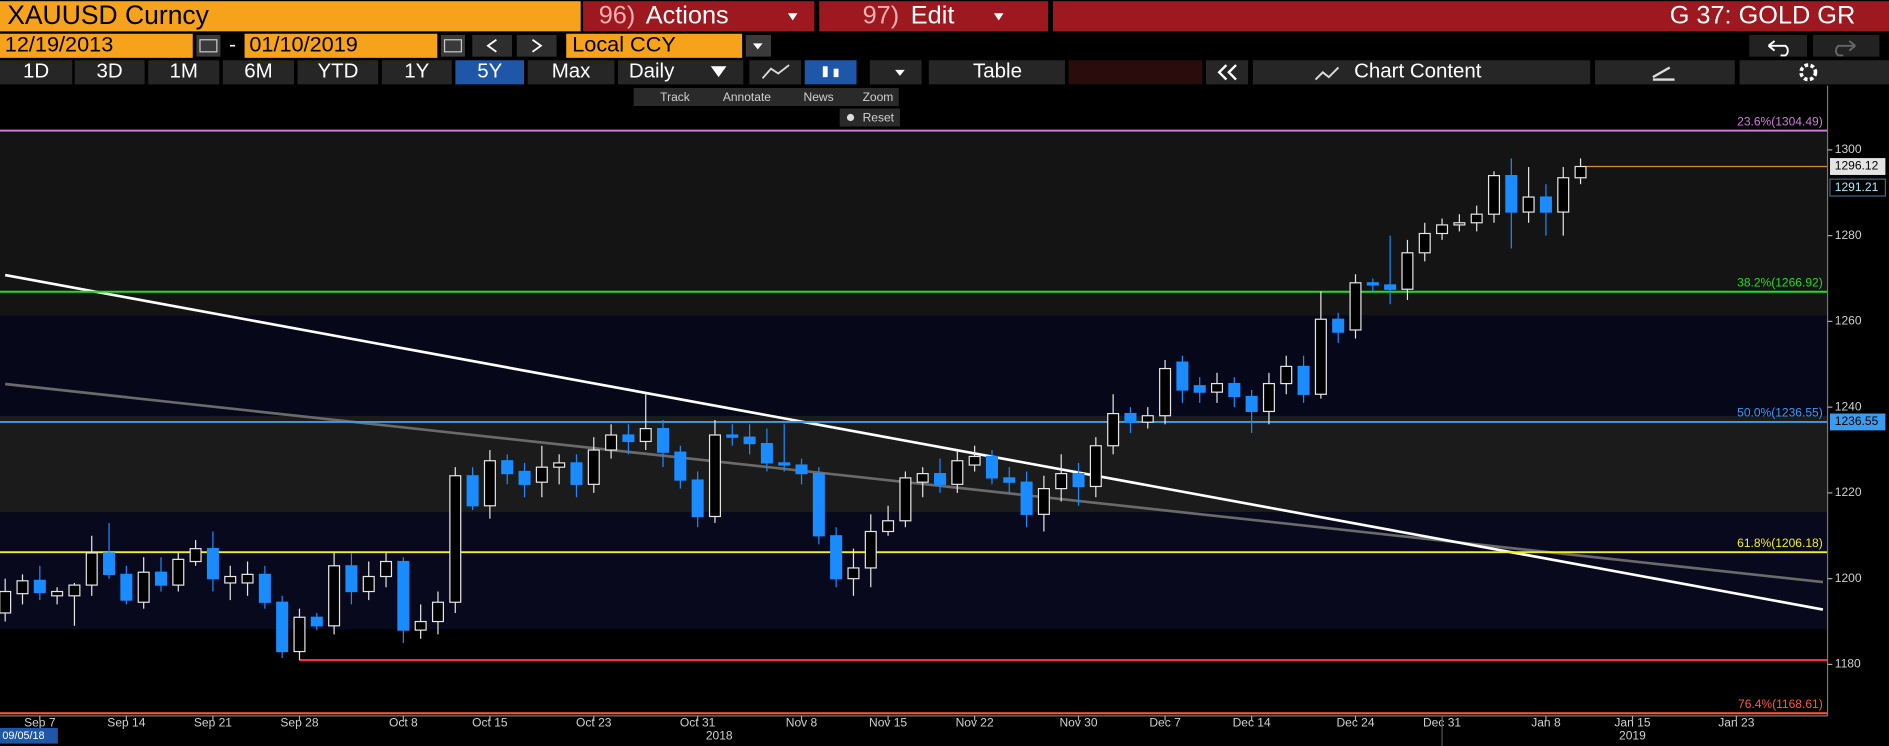 This screenshot has width=1889, height=746. I want to click on period-label: 5Y, so click(489, 71).